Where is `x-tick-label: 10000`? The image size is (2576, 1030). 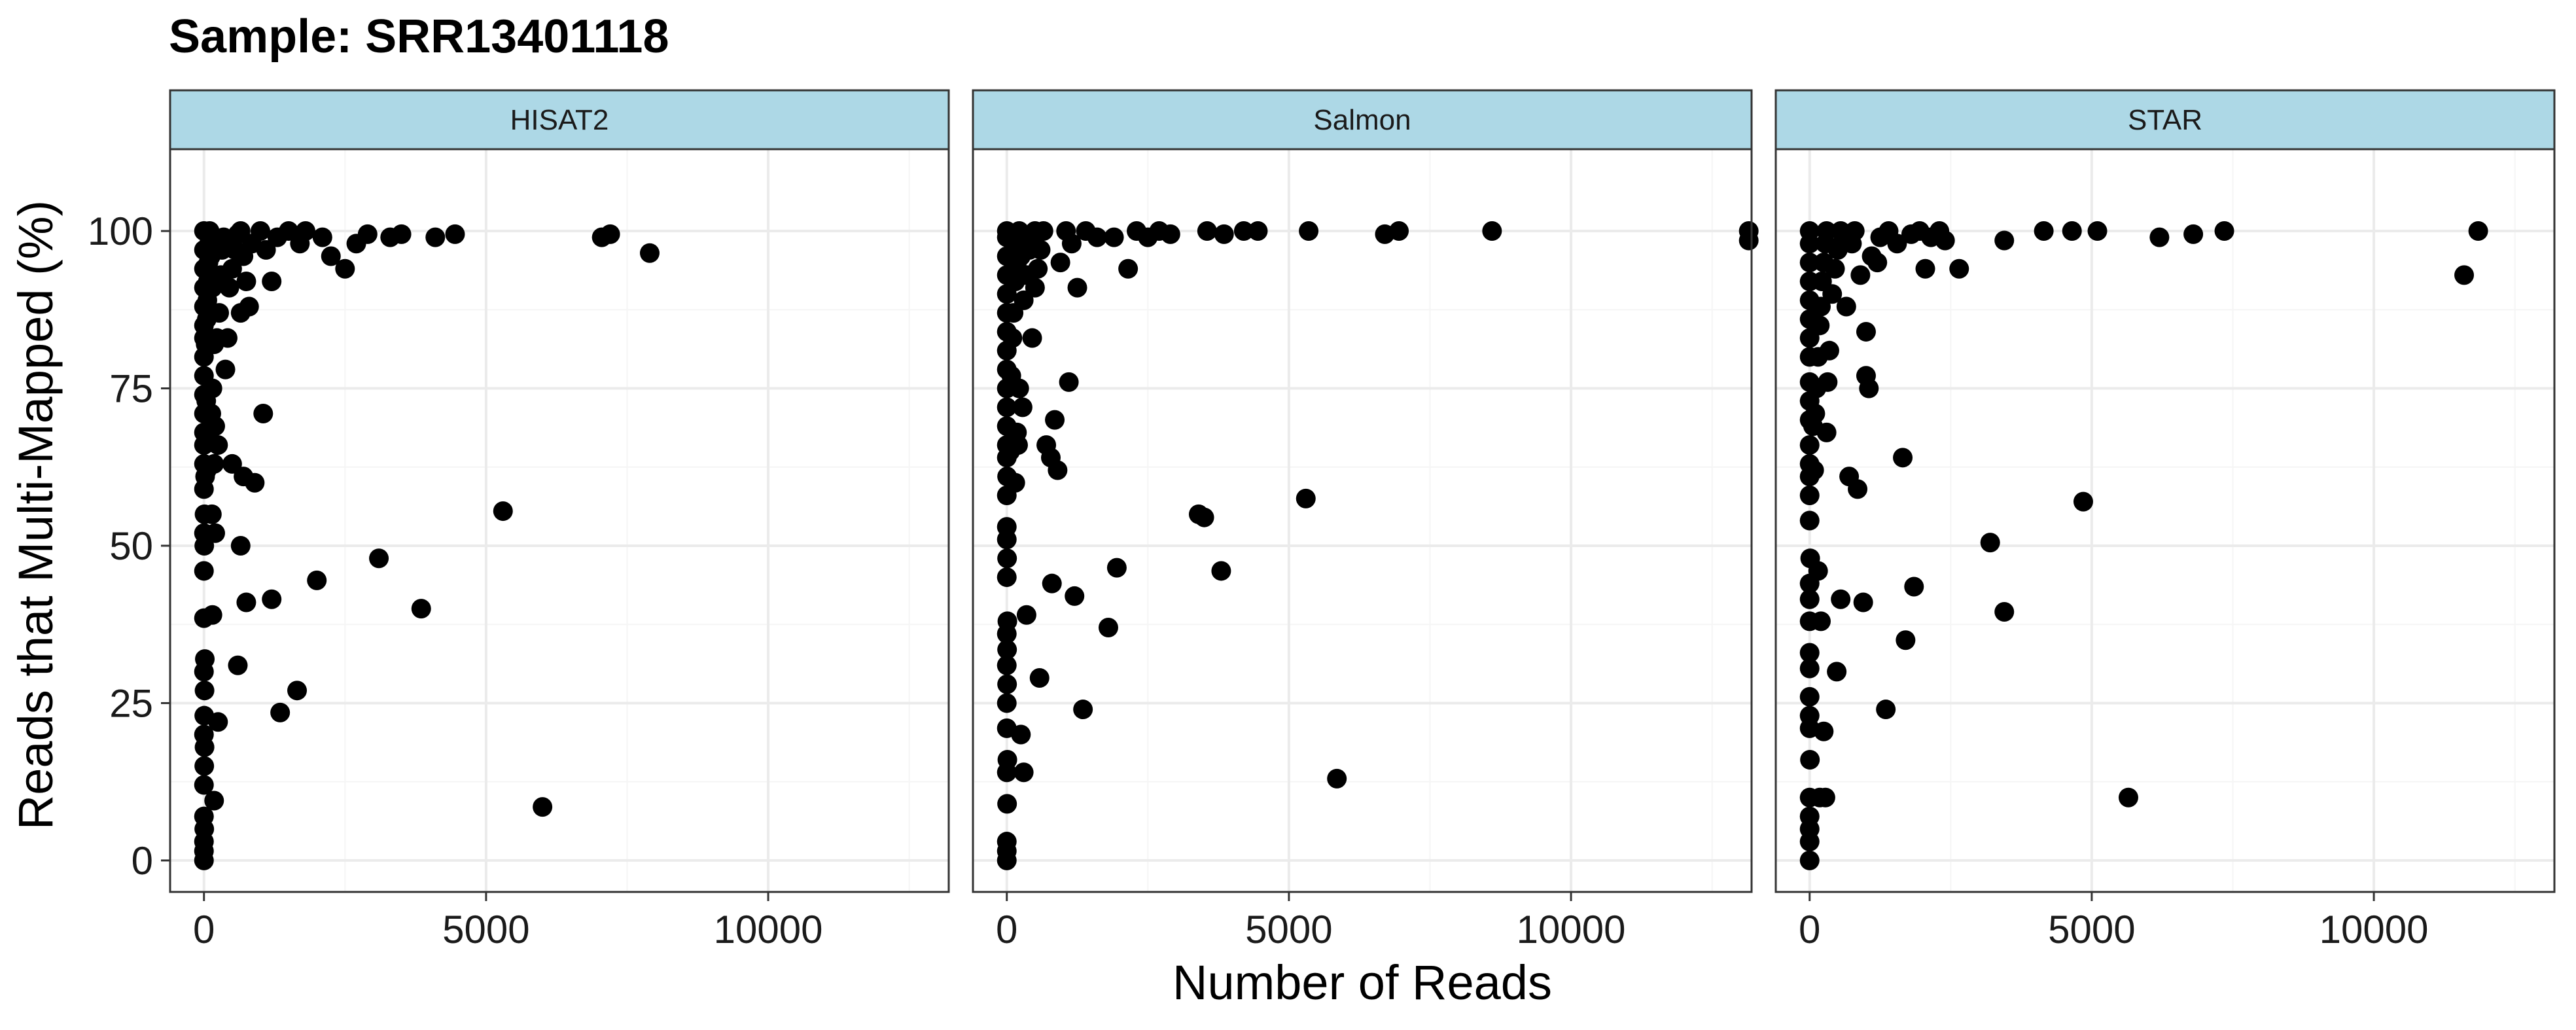 x-tick-label: 10000 is located at coordinates (769, 929).